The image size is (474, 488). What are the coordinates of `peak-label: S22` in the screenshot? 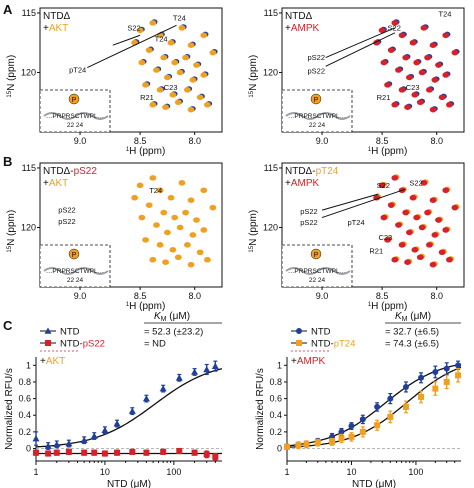 It's located at (394, 27).